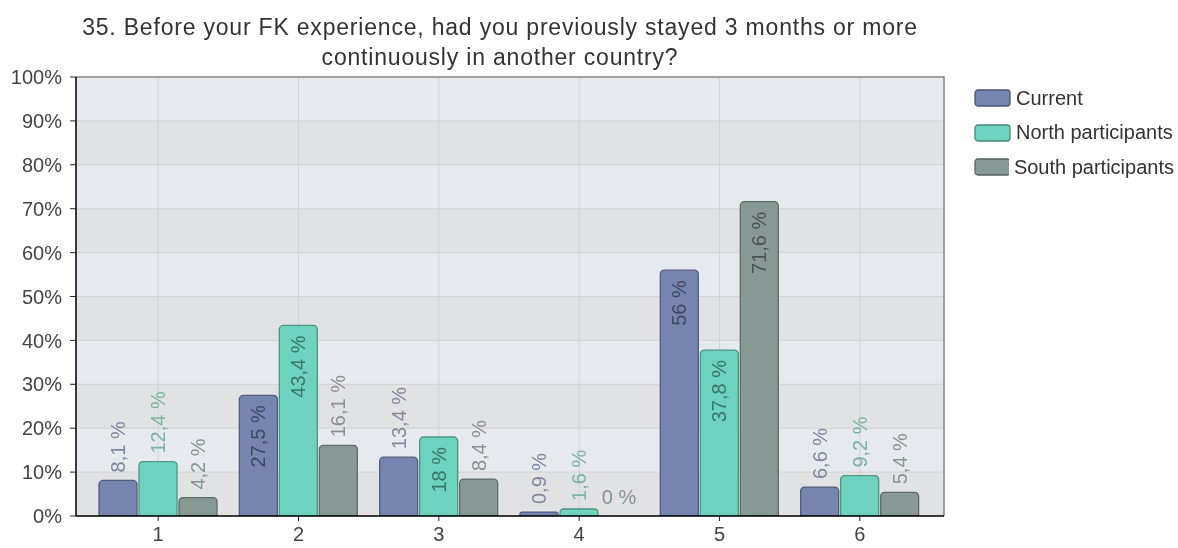  I want to click on data-label: 43,4 %, so click(298, 366).